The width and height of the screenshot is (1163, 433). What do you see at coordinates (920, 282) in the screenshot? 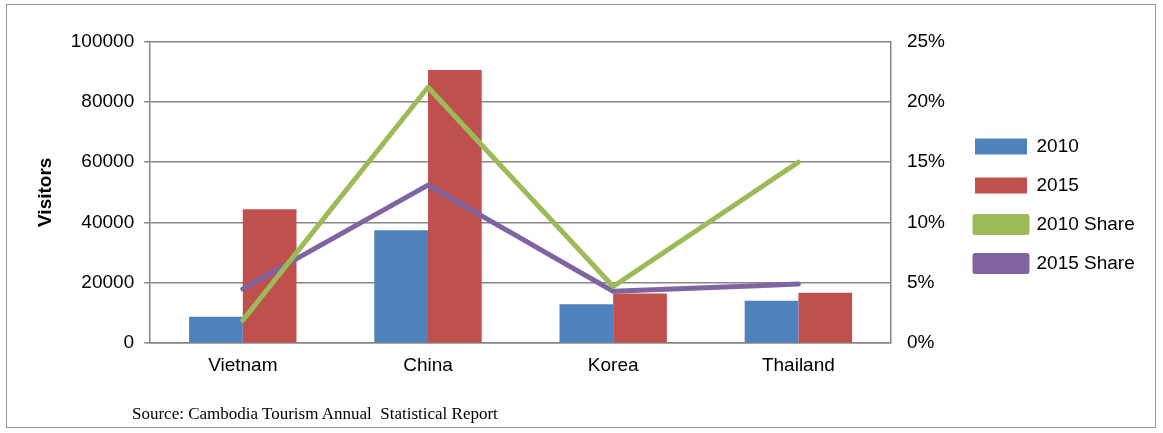
I see `y2-tick-label: 5%` at bounding box center [920, 282].